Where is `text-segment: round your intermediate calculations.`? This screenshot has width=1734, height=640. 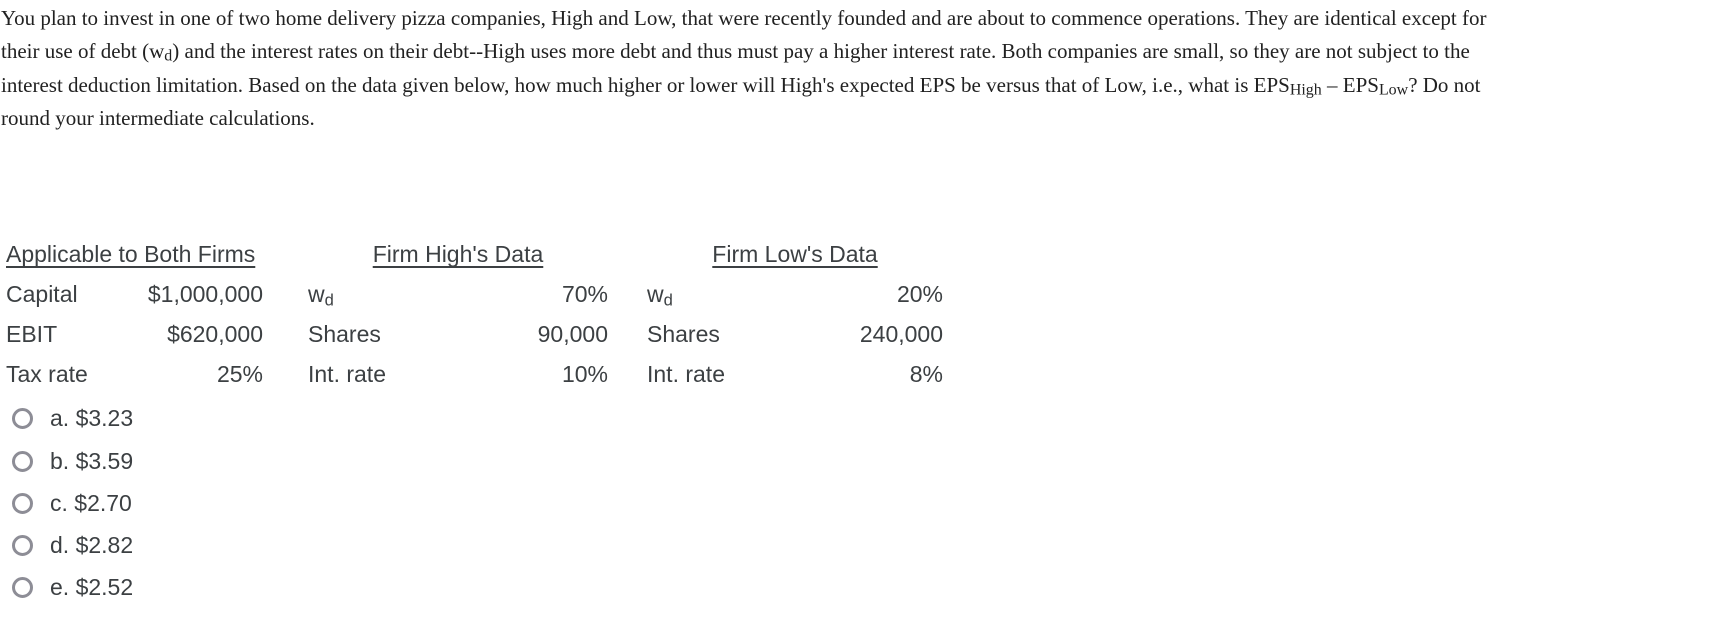
text-segment: round your intermediate calculations. is located at coordinates (158, 118).